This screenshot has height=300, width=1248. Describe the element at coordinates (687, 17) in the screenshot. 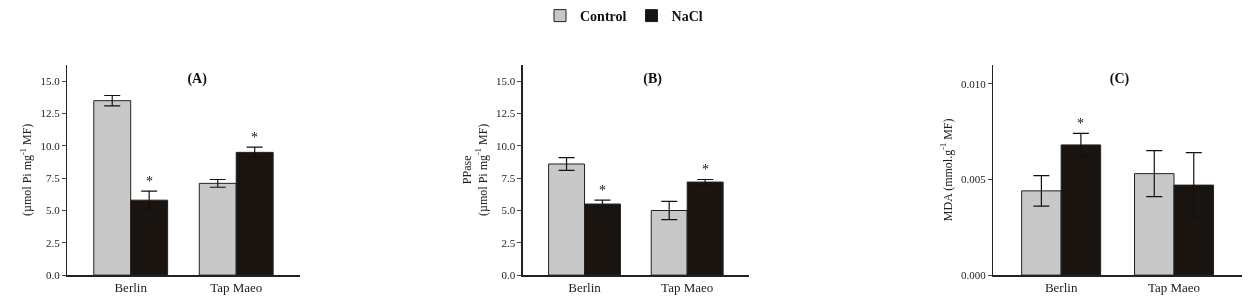

I see `legend-label: NaCl` at that location.